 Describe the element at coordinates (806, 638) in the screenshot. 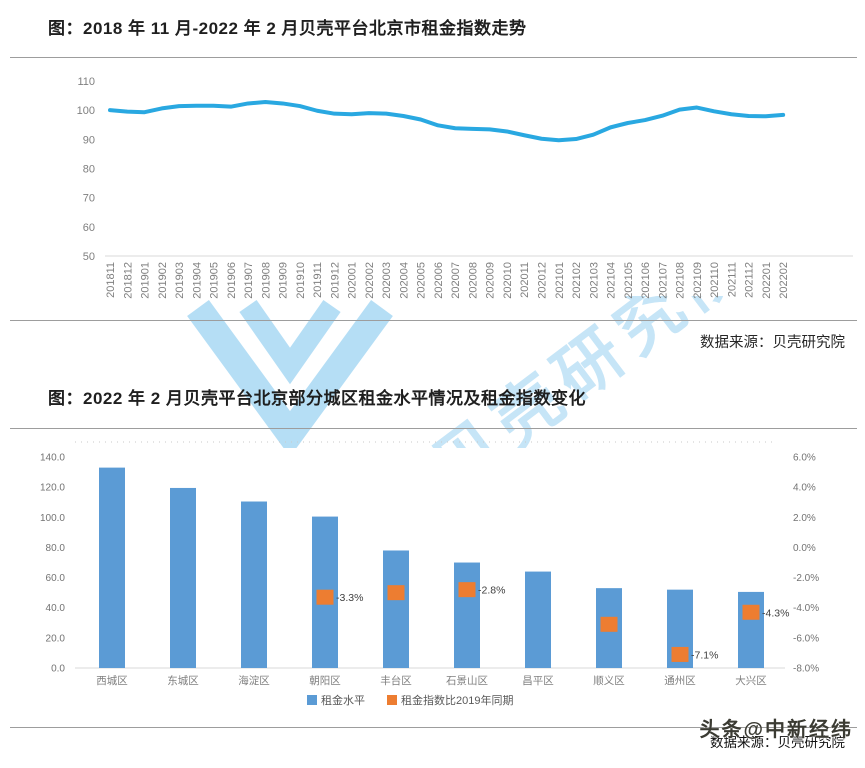

I see `svg-text: -6.0%` at that location.